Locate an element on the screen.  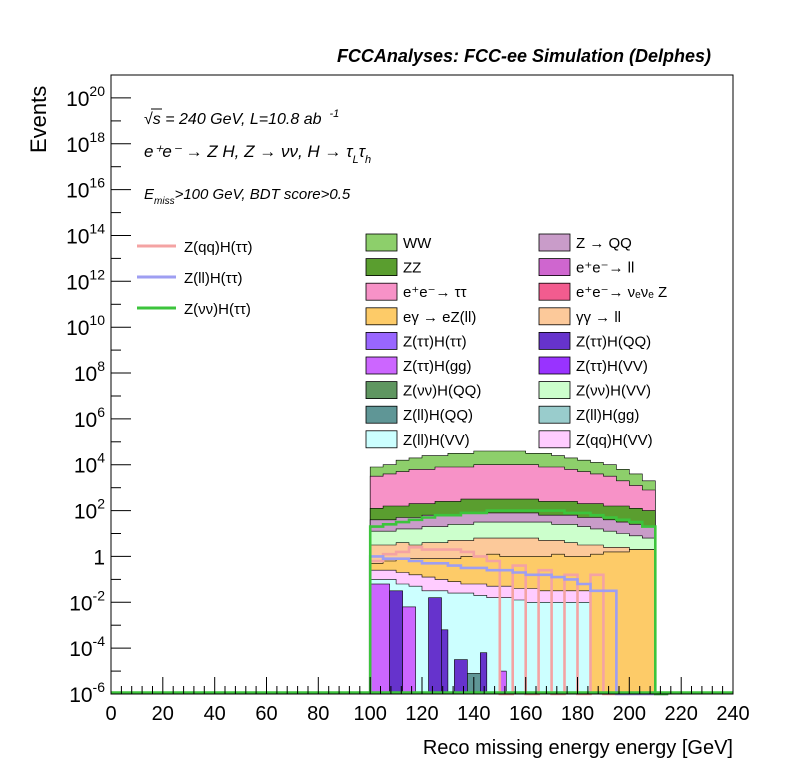
annotation-energy-sup: -1 is located at coordinates (335, 114).